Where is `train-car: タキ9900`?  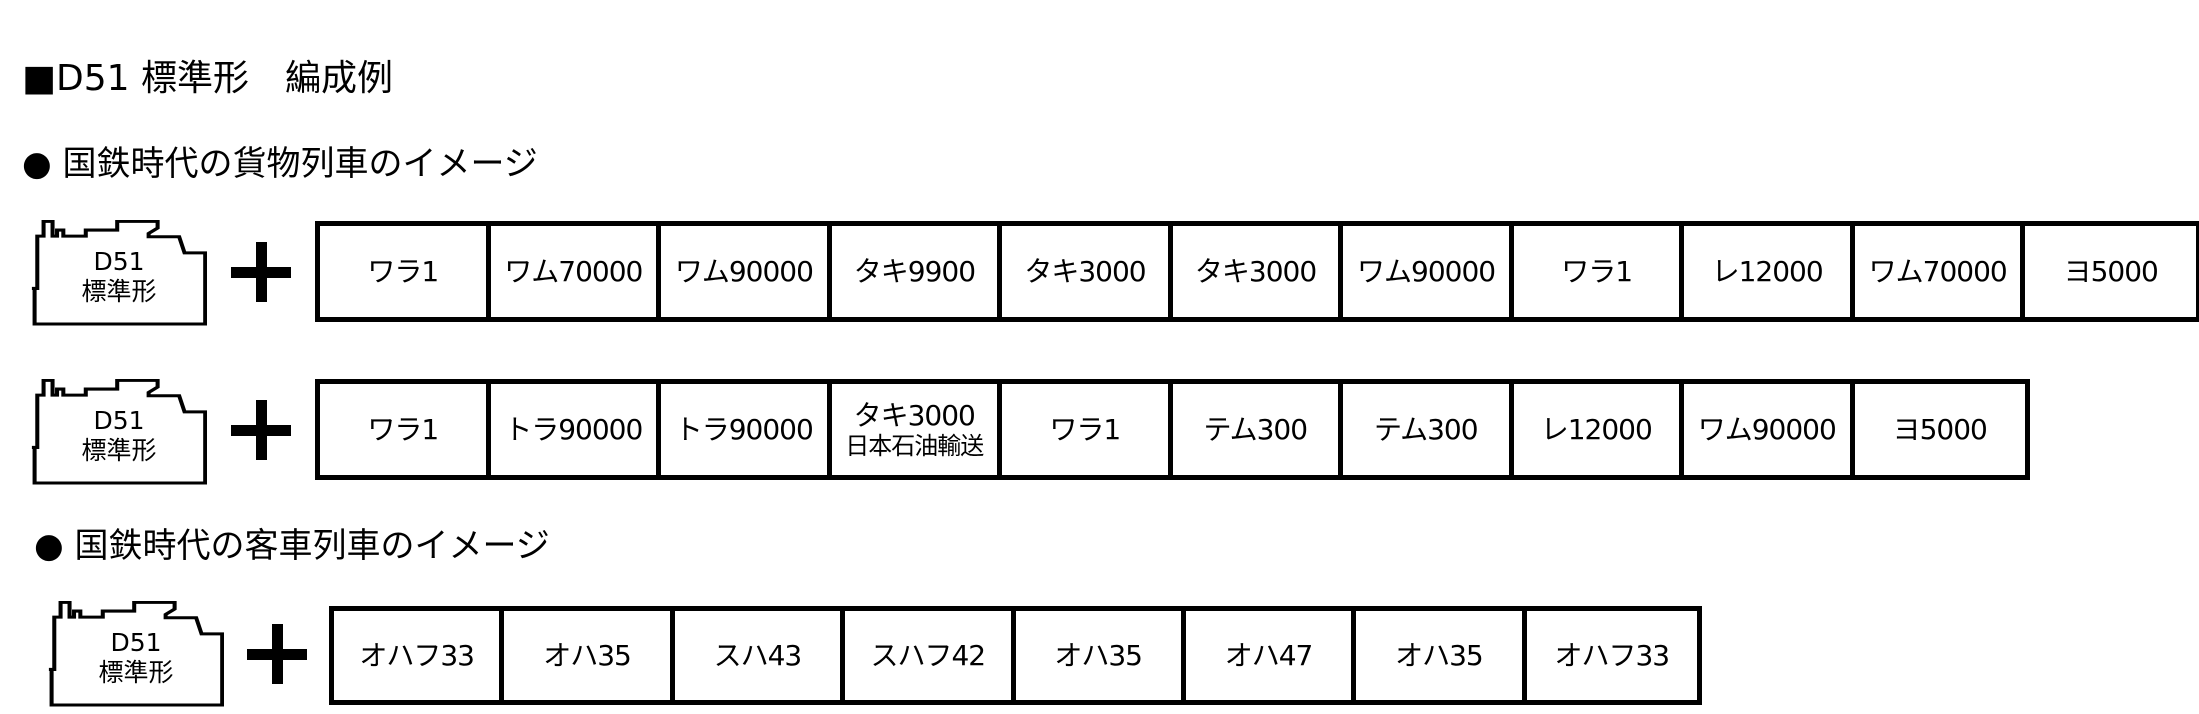 train-car: タキ9900 is located at coordinates (917, 271).